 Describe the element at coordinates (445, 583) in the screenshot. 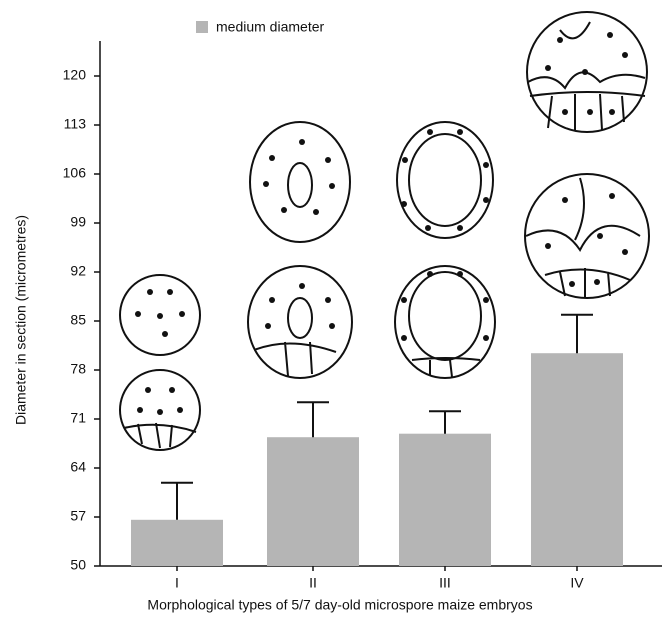

I see `x-tick-label: III` at that location.